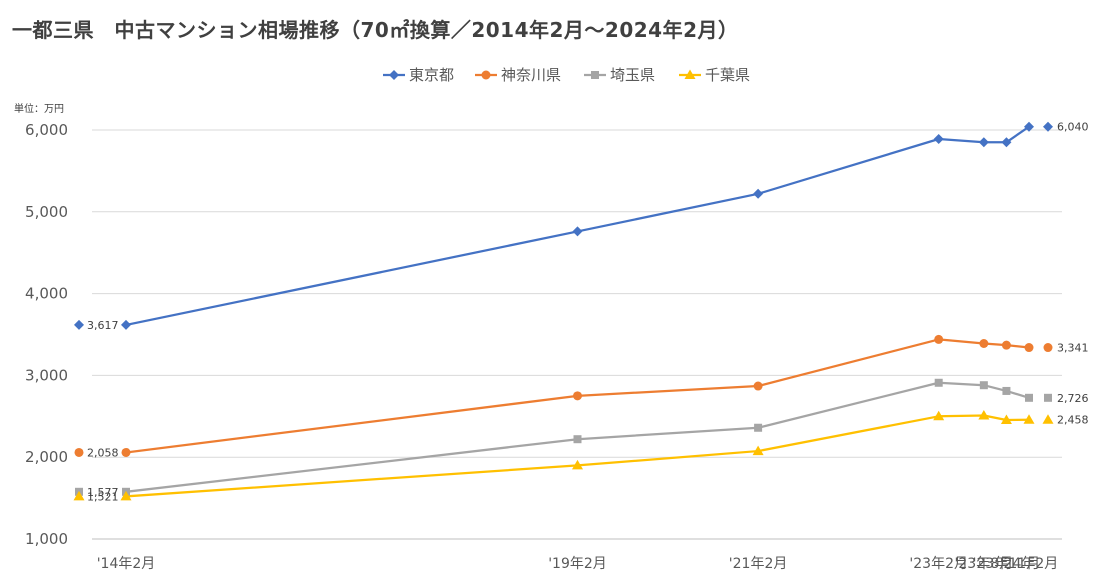 The image size is (1116, 578). Describe the element at coordinates (938, 564) in the screenshot. I see `x-tick-label: '23年2月` at that location.